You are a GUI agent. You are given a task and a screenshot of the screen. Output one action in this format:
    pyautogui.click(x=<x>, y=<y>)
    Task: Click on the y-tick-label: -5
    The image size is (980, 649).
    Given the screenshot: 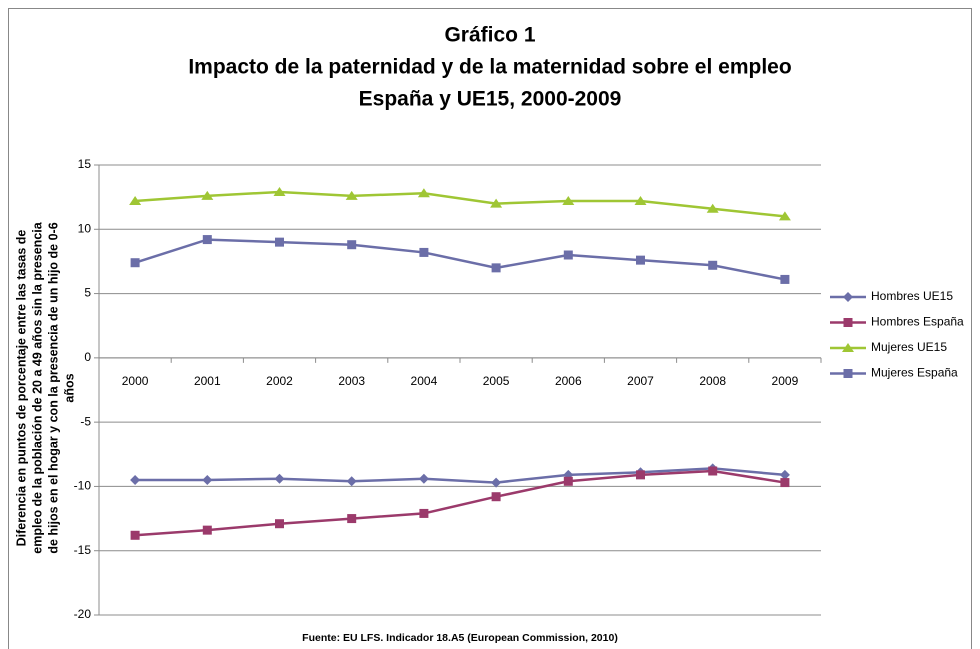 What is the action you would take?
    pyautogui.click(x=85, y=421)
    